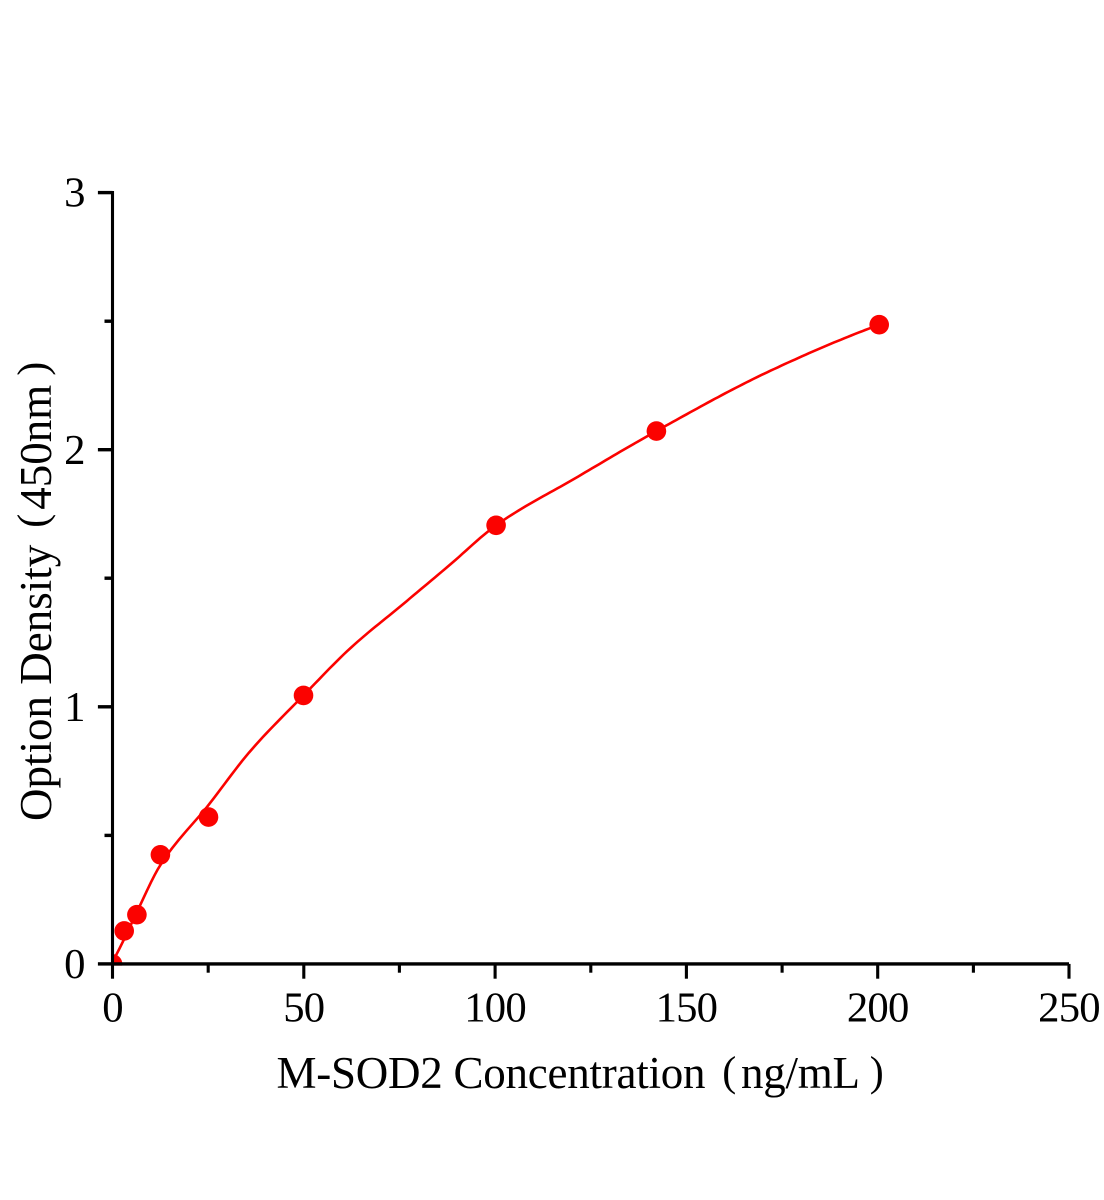  What do you see at coordinates (35, 591) in the screenshot?
I see `svg-text: Option Density(450nm)` at bounding box center [35, 591].